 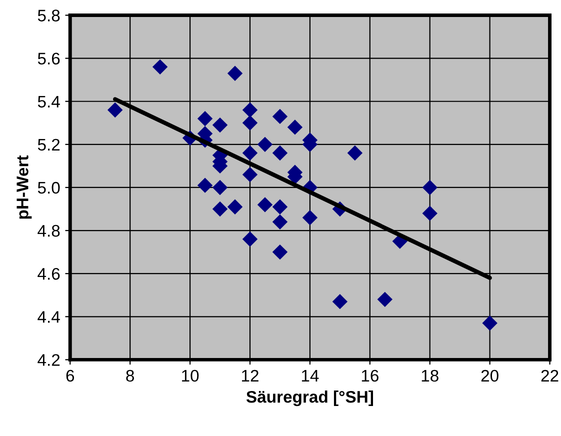 I want to click on y-axis-title: pH-Wert, so click(x=24, y=187).